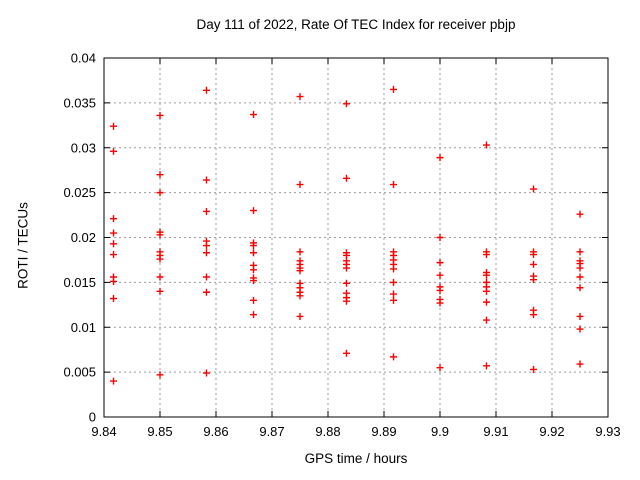 This screenshot has height=480, width=640. Describe the element at coordinates (83, 237) in the screenshot. I see `y-tick-label: 0.02` at that location.